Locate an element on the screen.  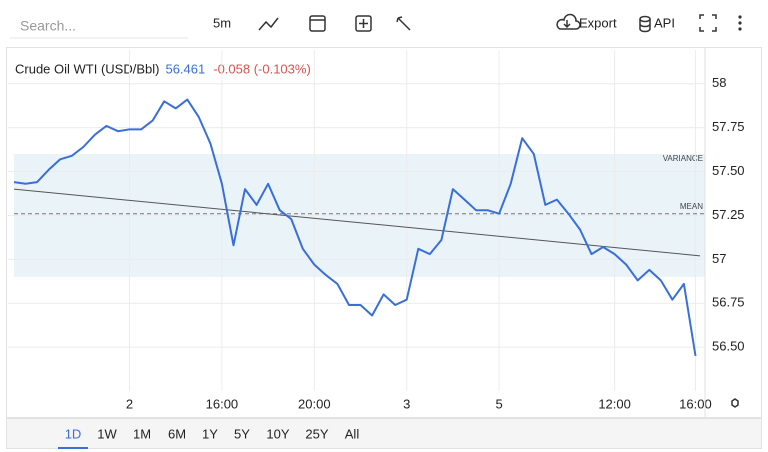
price-change: -0.058 (-0.103%) is located at coordinates (262, 68).